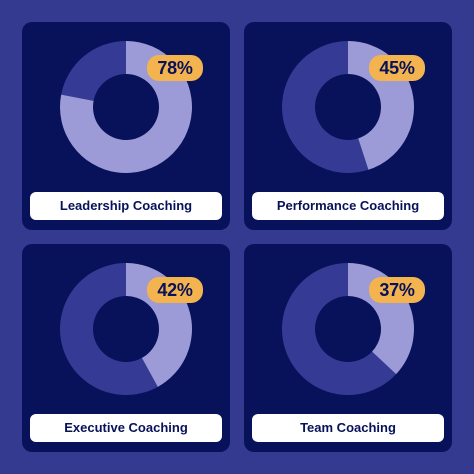 The image size is (474, 474). What do you see at coordinates (348, 428) in the screenshot?
I see `chart-label: Team Coaching` at bounding box center [348, 428].